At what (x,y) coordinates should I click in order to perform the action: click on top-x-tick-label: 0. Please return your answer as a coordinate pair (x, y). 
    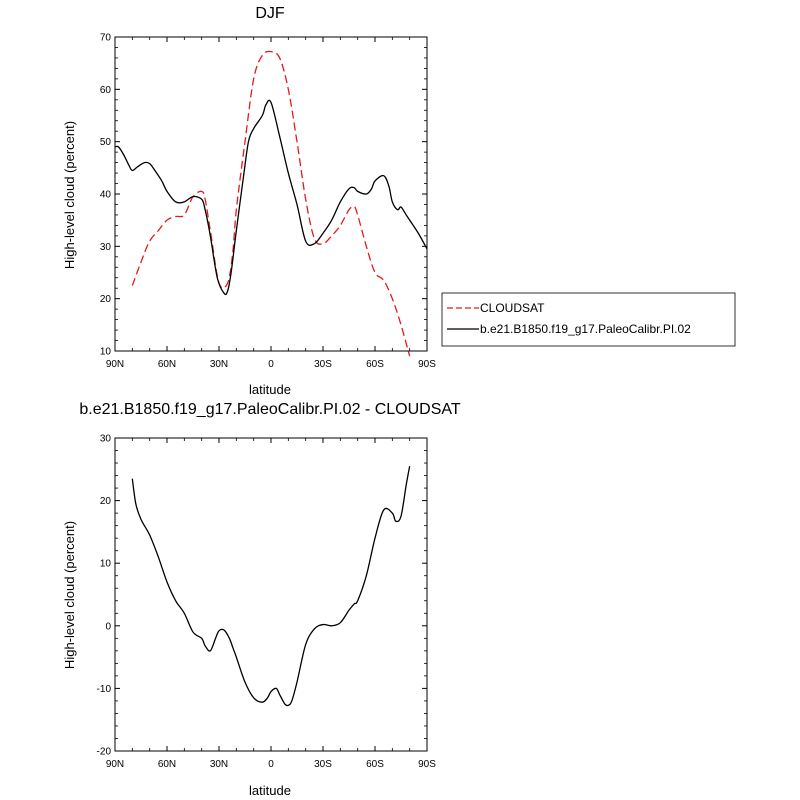
    Looking at the image, I should click on (271, 364).